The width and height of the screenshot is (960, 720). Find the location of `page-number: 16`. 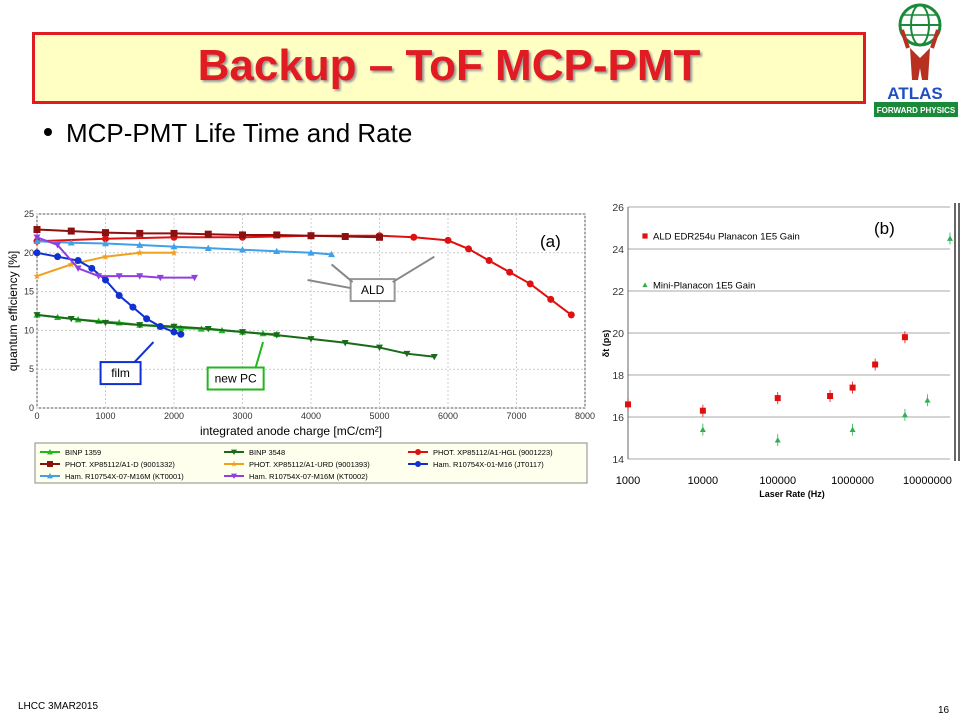

page-number: 16 is located at coordinates (944, 710).